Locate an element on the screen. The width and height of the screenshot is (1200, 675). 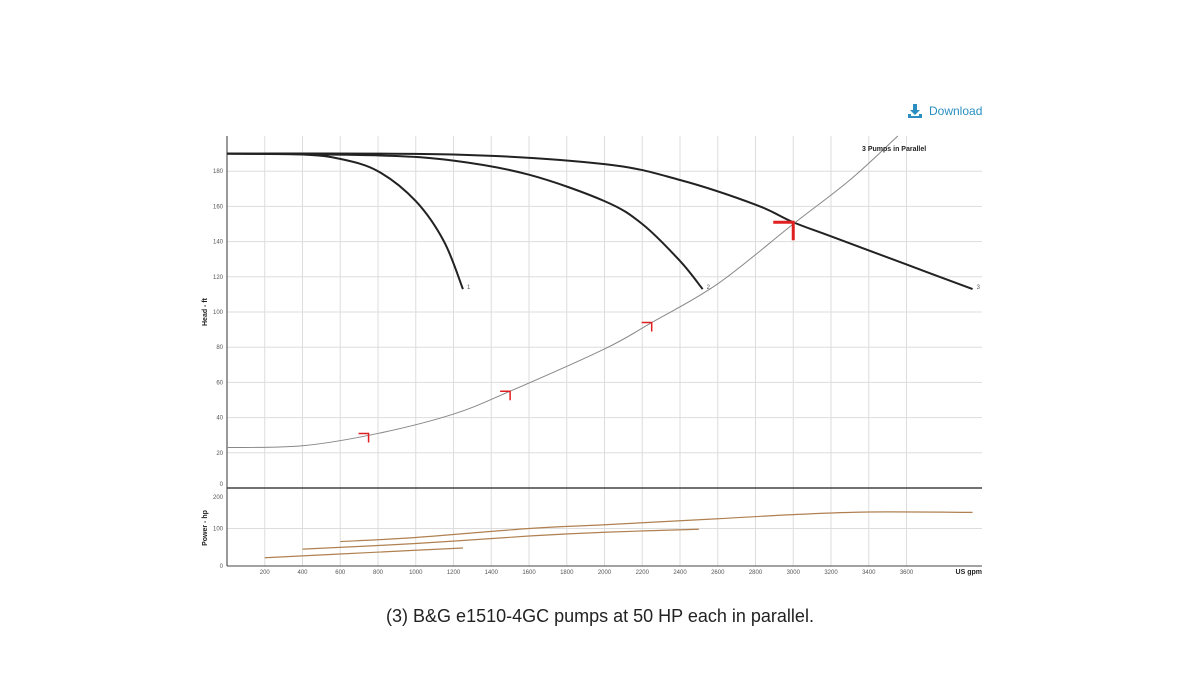
head-tick-label: 40 is located at coordinates (219, 419).